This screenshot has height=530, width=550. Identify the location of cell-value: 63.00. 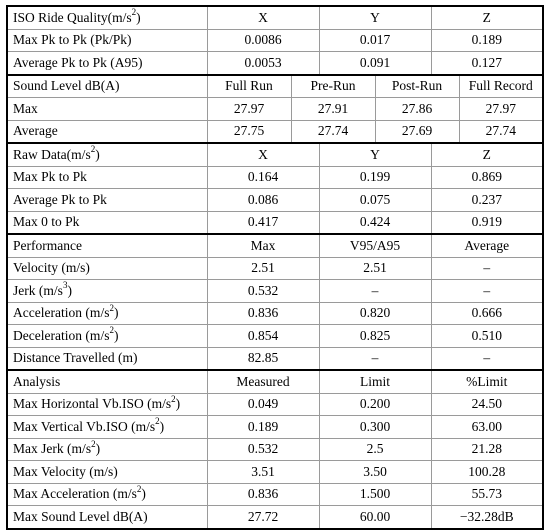
(487, 427).